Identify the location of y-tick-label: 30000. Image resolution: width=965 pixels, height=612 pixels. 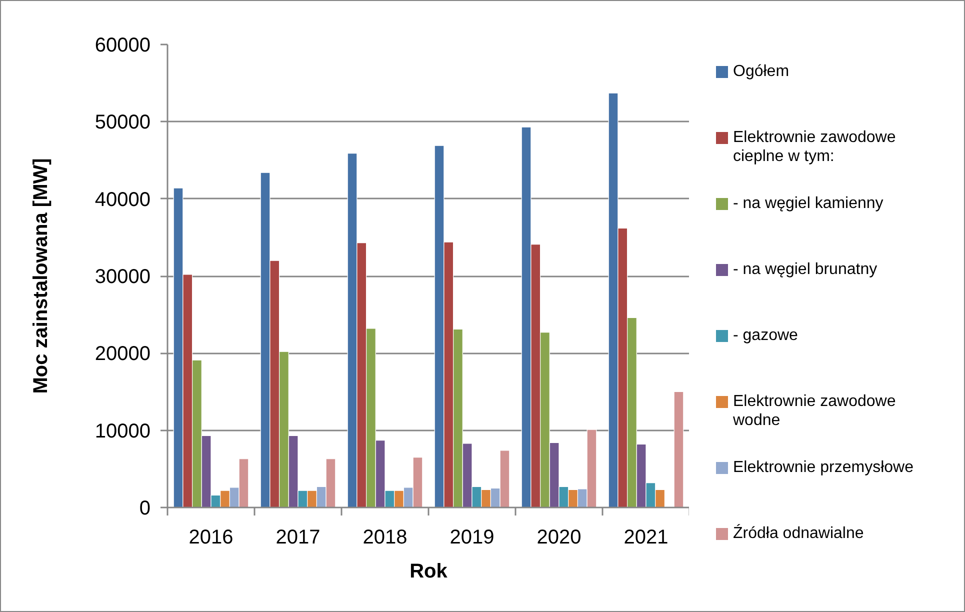
(122, 277).